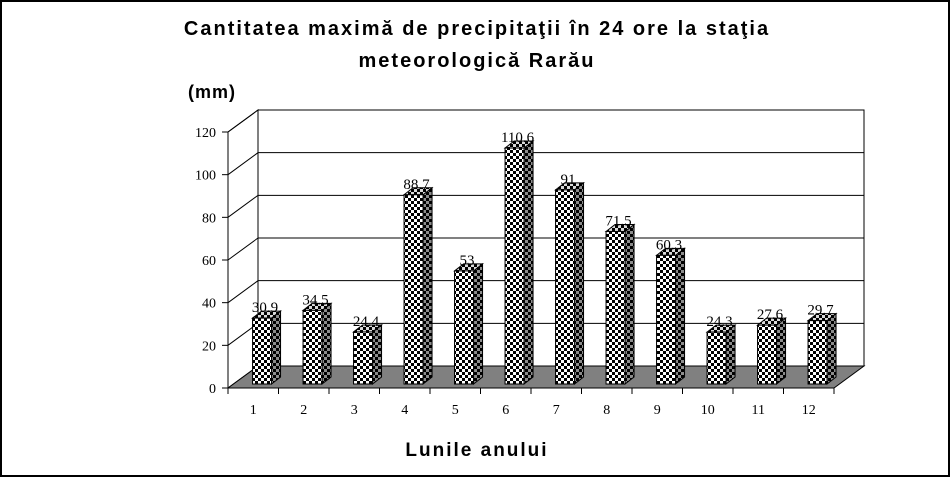  What do you see at coordinates (366, 322) in the screenshot?
I see `data-label: 24.4` at bounding box center [366, 322].